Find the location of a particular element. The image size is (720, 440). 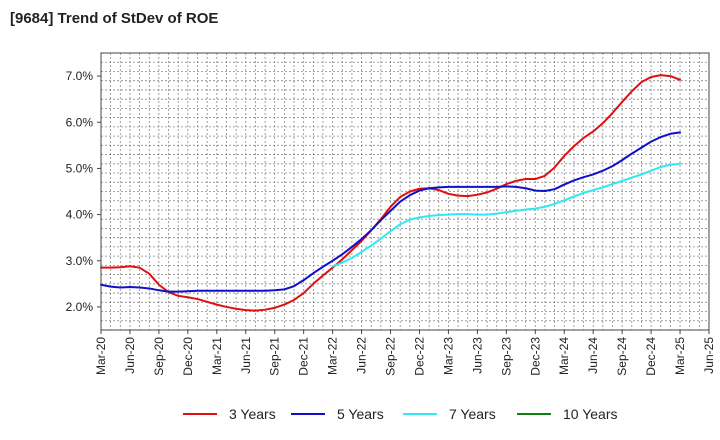

legend-item-10-years: 10 Years is located at coordinates (567, 414).